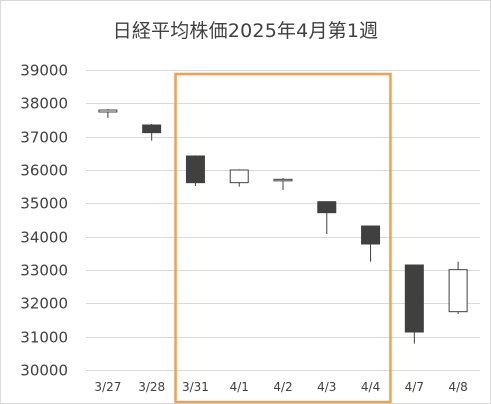 This screenshot has width=491, height=404. I want to click on x-tick-label: 4/8, so click(457, 387).